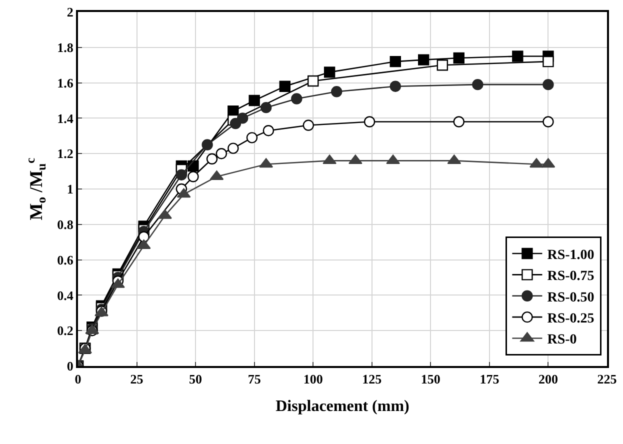 This screenshot has height=444, width=623. I want to click on x-tick-label: 200, so click(548, 379).